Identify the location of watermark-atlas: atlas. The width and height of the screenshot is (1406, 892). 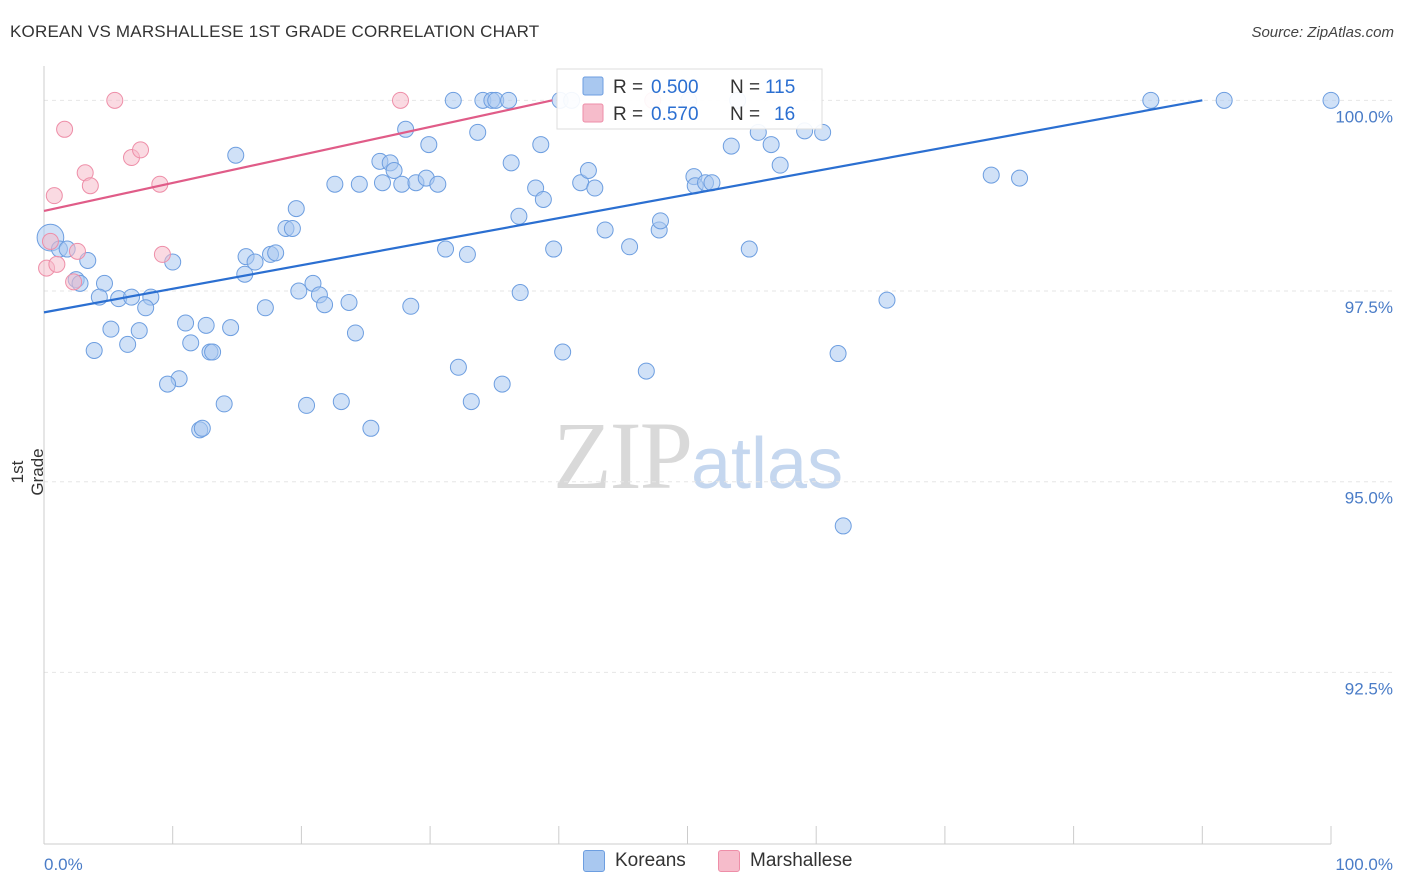
(767, 464).